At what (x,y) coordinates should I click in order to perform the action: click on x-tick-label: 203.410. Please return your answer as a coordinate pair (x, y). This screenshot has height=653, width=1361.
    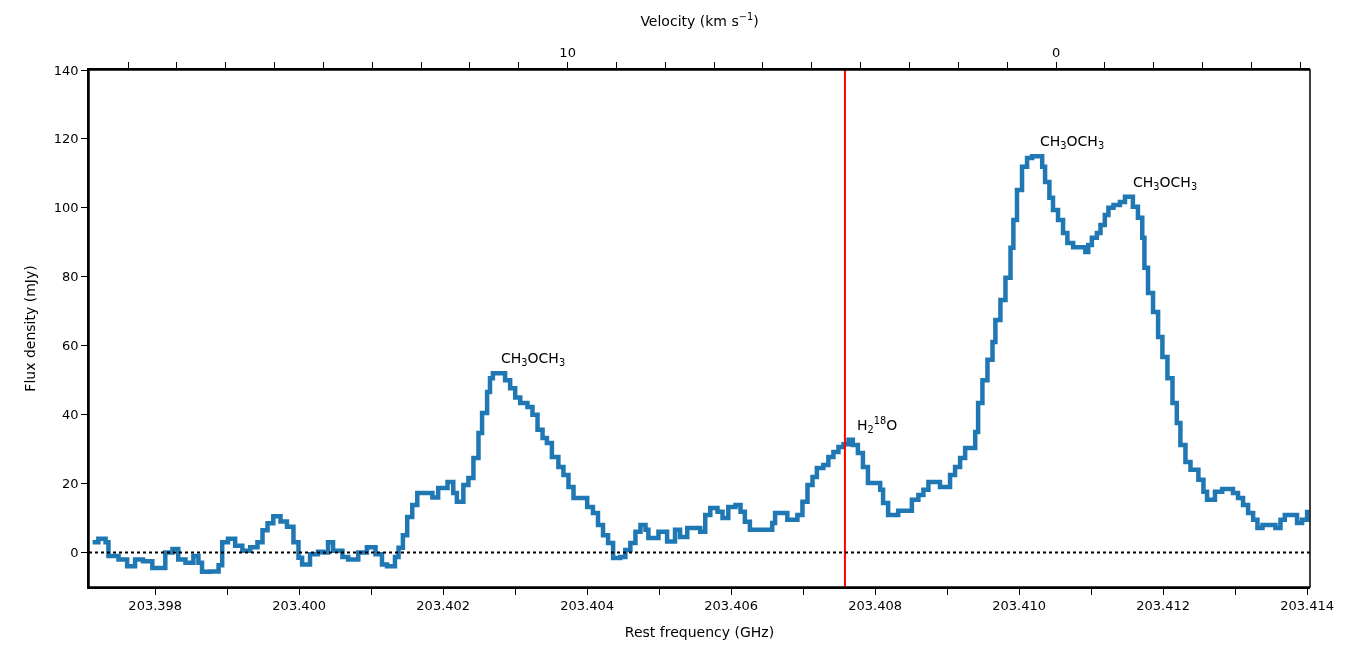
    Looking at the image, I should click on (1019, 606).